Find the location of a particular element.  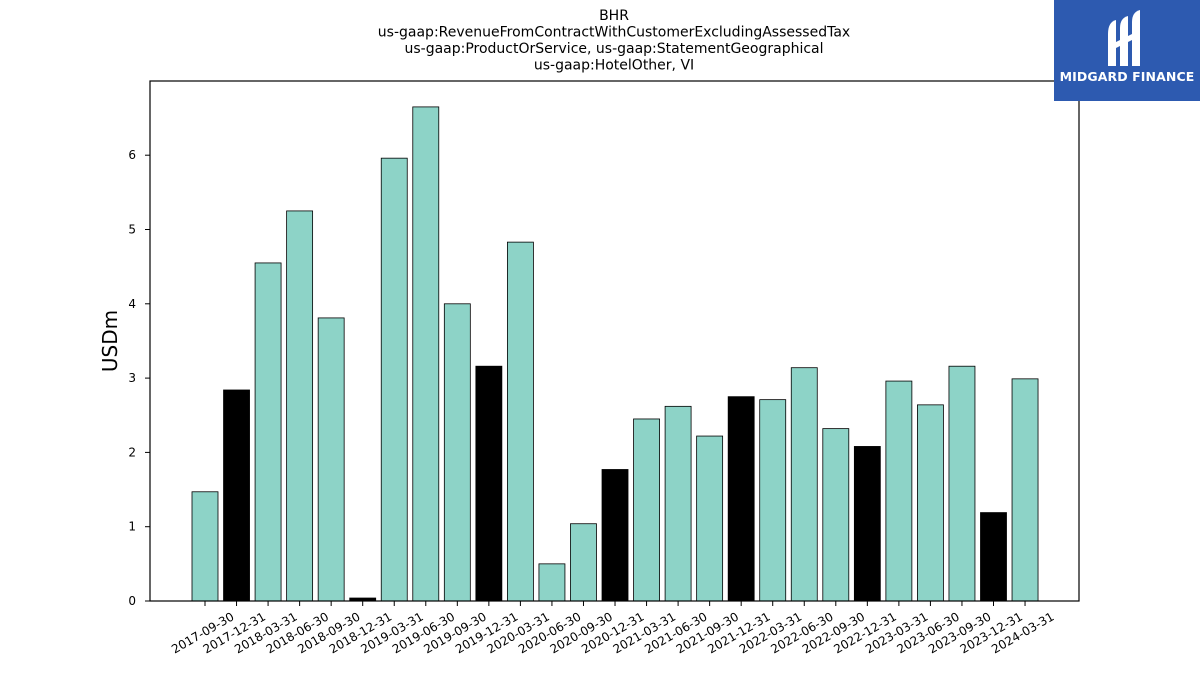

logo-text: MIDGARD FINANCE is located at coordinates (1127, 76).